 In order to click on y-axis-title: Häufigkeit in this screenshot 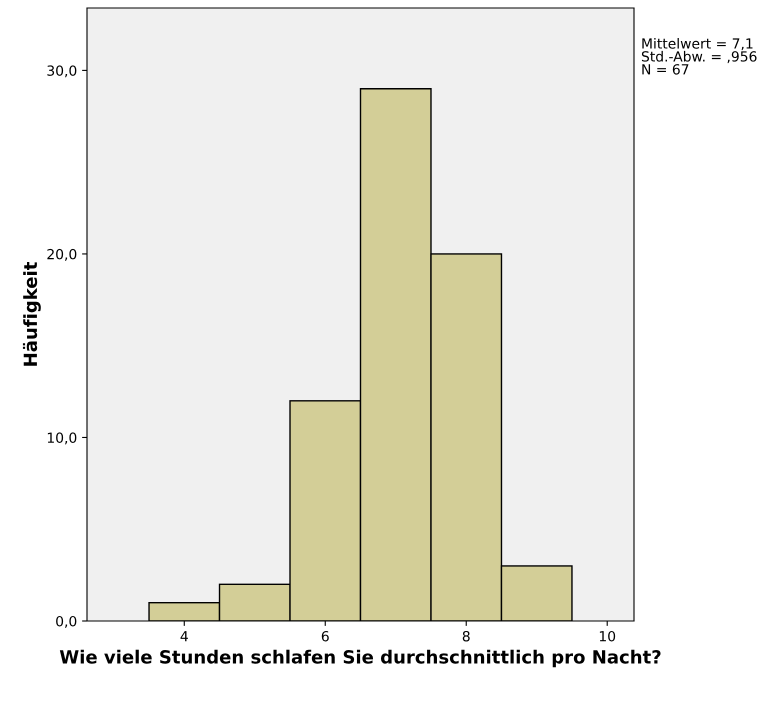, I will do `click(31, 314)`.